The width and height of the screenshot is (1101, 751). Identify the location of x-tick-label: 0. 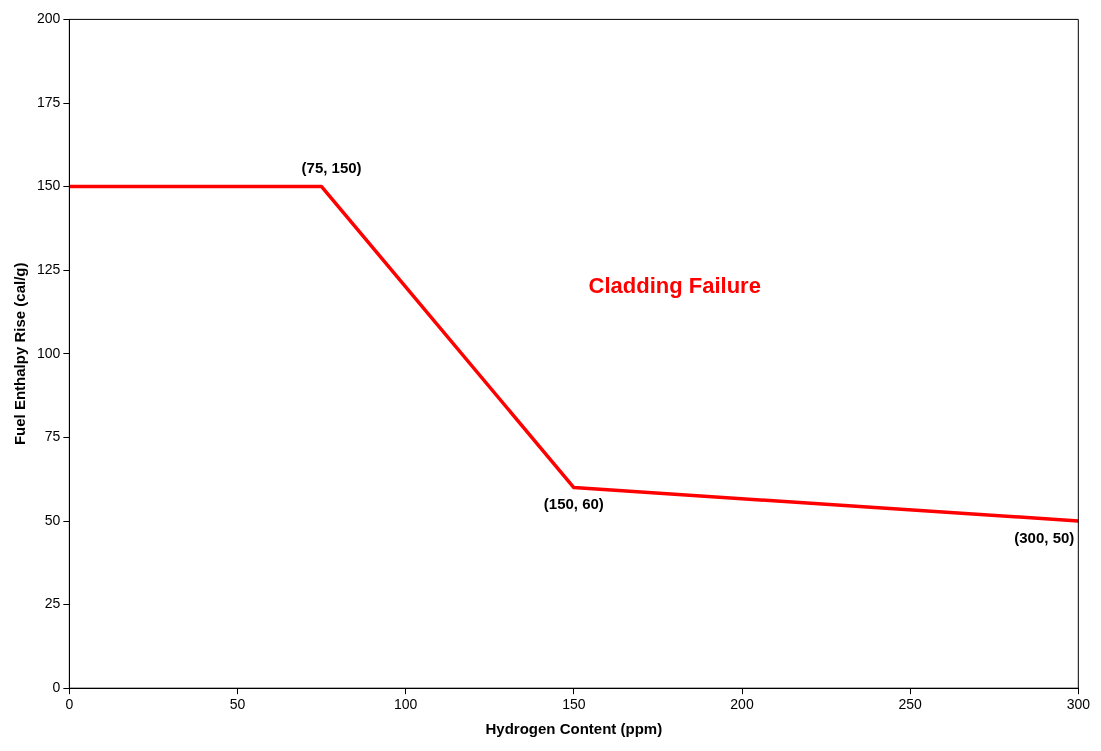
(69, 704).